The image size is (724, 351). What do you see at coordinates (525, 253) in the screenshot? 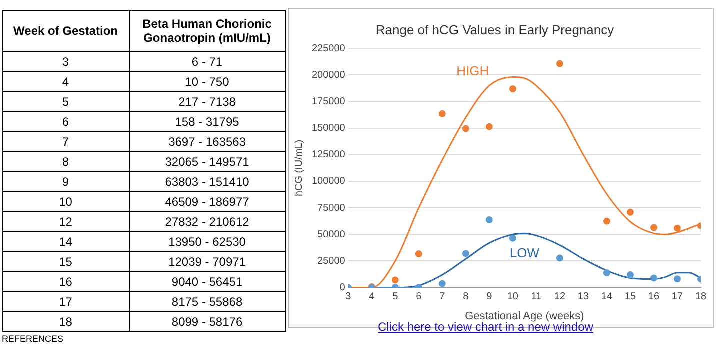
I see `series-label: LOW` at bounding box center [525, 253].